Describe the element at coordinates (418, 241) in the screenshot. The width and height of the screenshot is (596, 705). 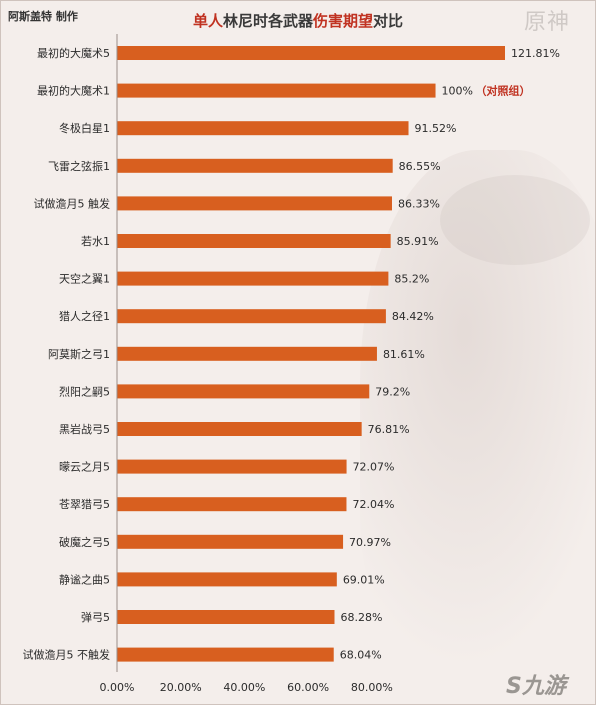
I see `value-label: 85.91%` at that location.